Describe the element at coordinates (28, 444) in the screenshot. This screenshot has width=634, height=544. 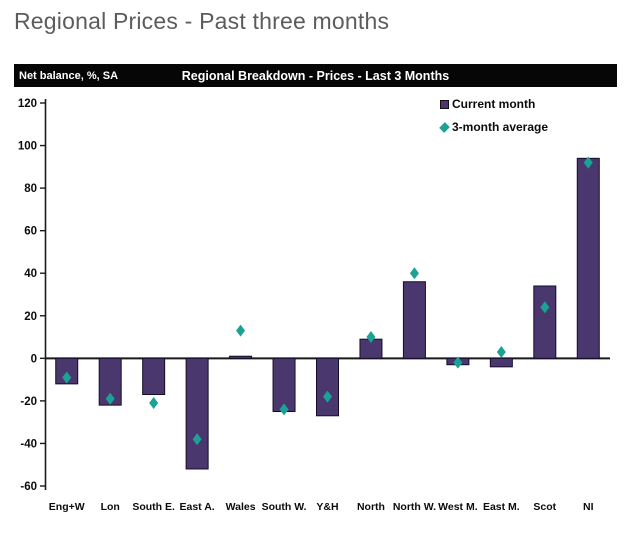
I see `y-tick-label--40: -40` at that location.